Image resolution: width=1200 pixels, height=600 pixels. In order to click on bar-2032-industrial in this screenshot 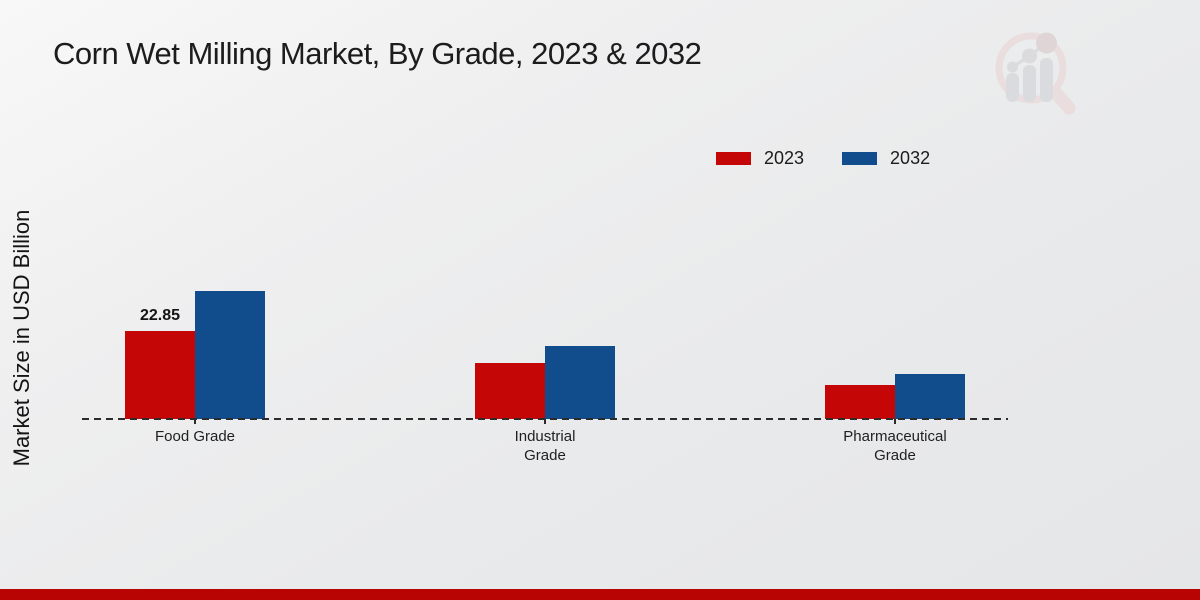, I will do `click(580, 382)`.